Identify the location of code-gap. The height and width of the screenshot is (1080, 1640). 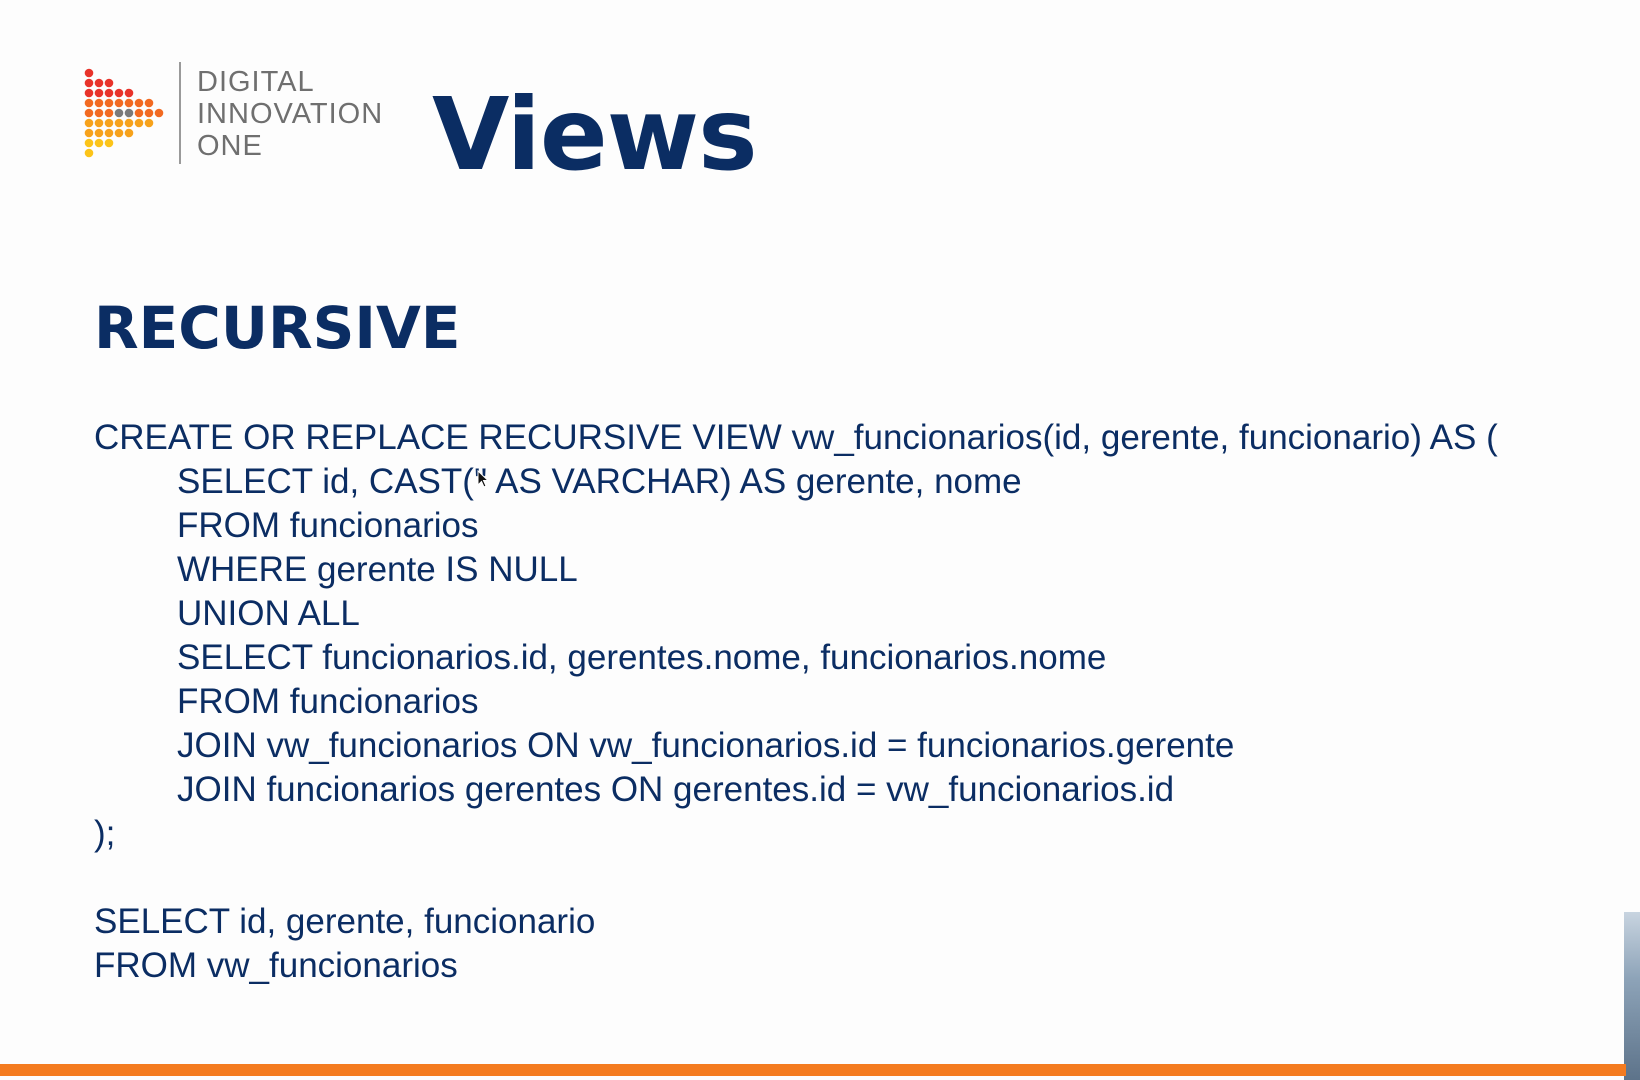
(854, 878).